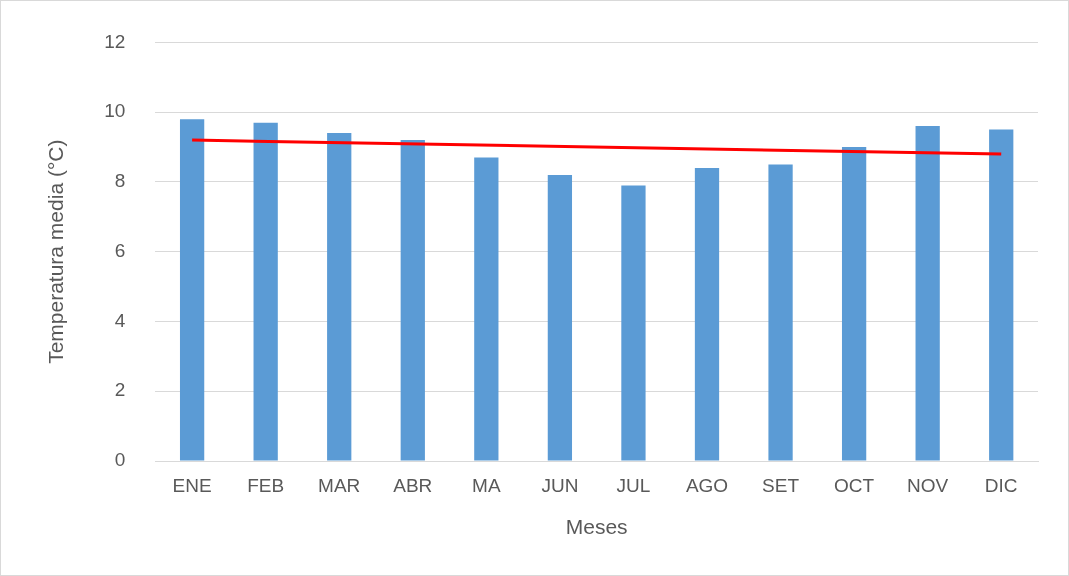 This screenshot has height=576, width=1069. I want to click on x-tick-label: ABR, so click(413, 485).